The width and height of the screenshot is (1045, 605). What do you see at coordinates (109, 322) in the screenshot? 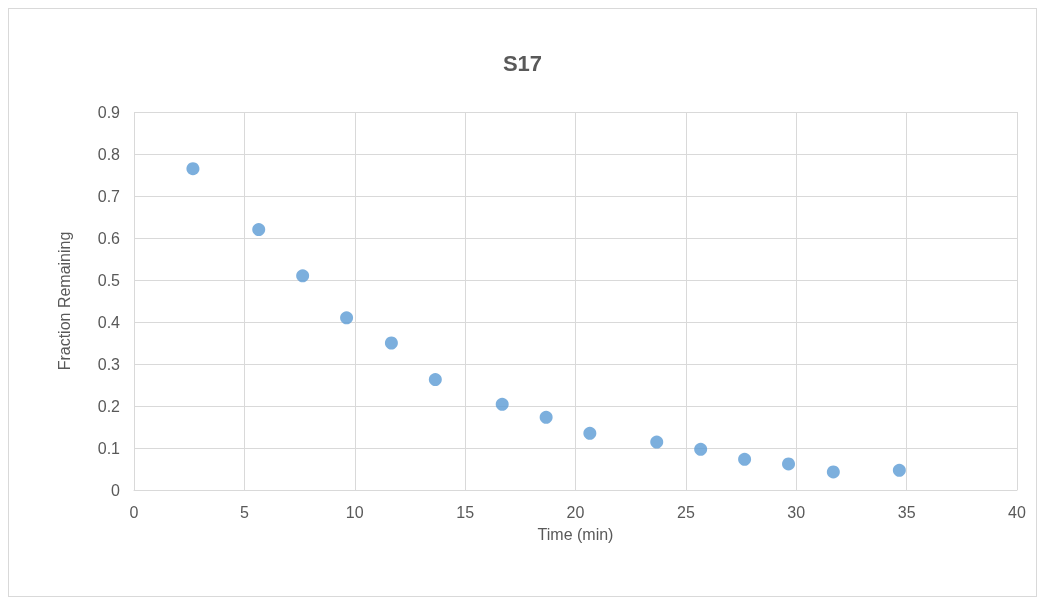
I see `y-tick-label: 0.4` at bounding box center [109, 322].